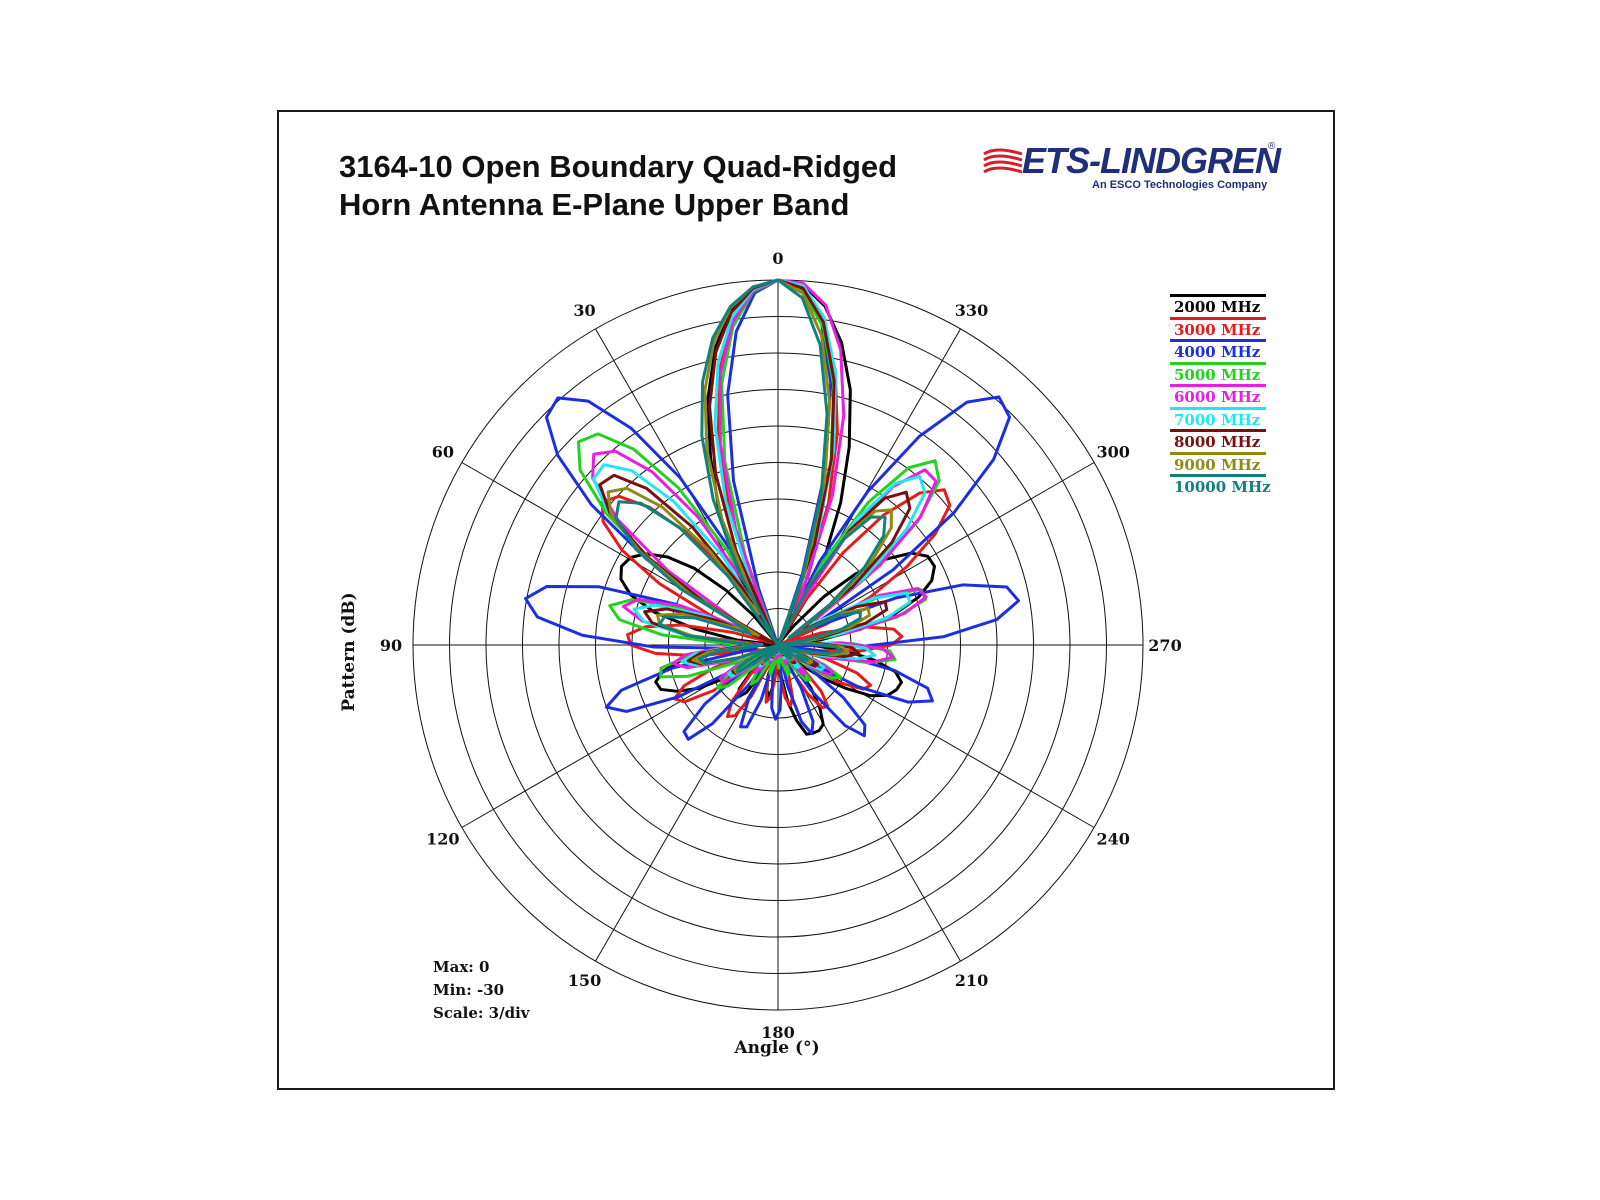 The height and width of the screenshot is (1200, 1600). Describe the element at coordinates (618, 166) in the screenshot. I see `chart-title-line-1: 3164-10 Open Boundary Quad-Ridged` at that location.